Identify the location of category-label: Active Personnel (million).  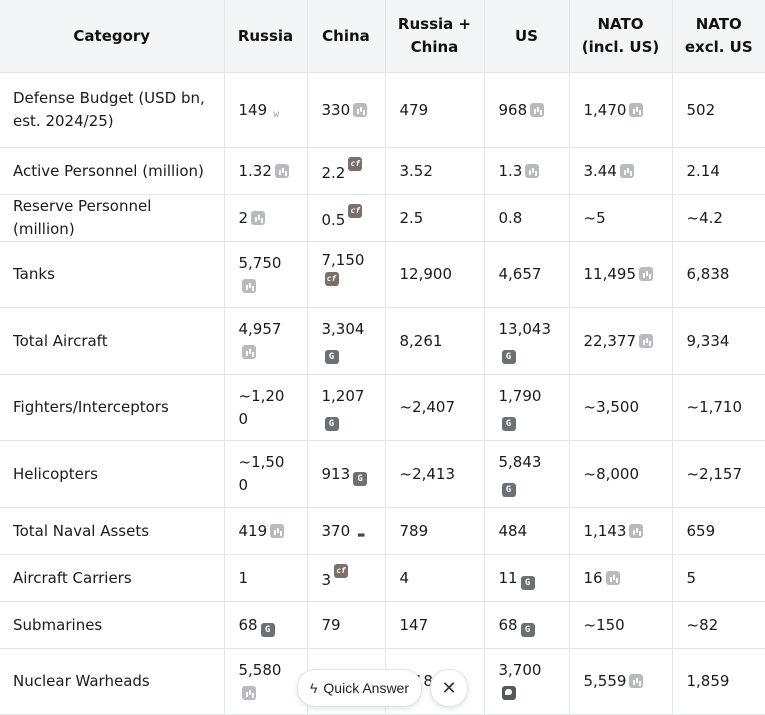
(108, 170).